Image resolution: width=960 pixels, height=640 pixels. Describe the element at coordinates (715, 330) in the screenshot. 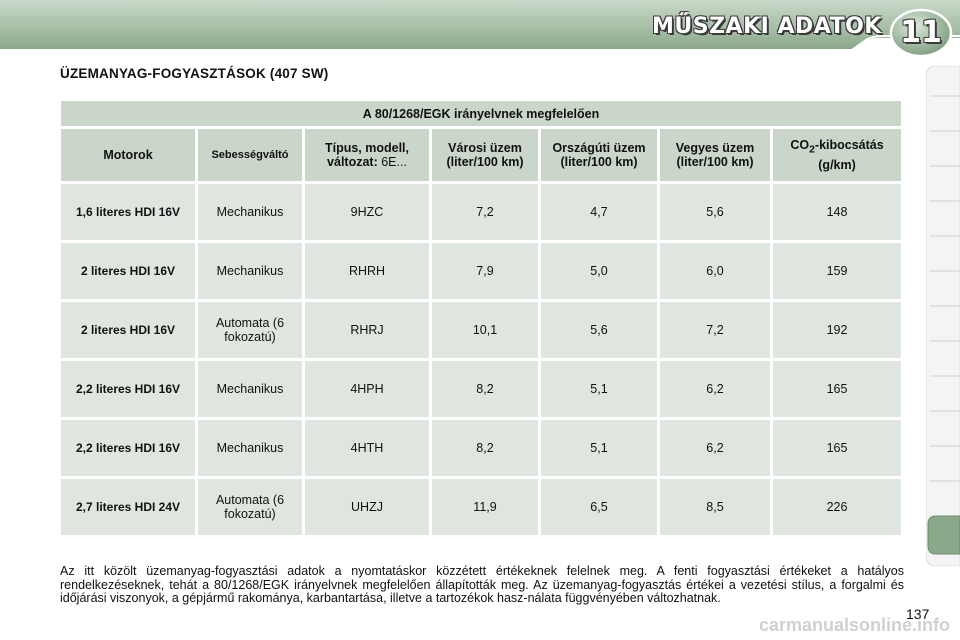

I see `cell-combined: 7,2` at that location.